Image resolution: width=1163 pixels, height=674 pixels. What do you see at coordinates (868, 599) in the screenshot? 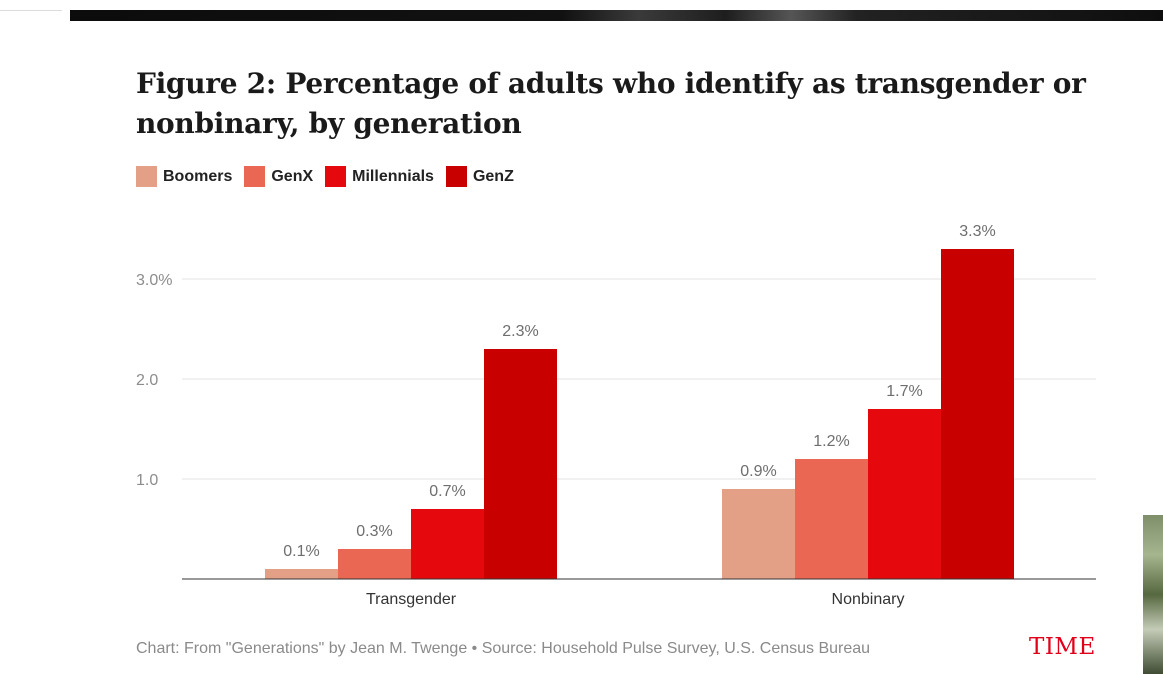
I see `x-tick-label-nonbinary: Nonbinary` at bounding box center [868, 599].